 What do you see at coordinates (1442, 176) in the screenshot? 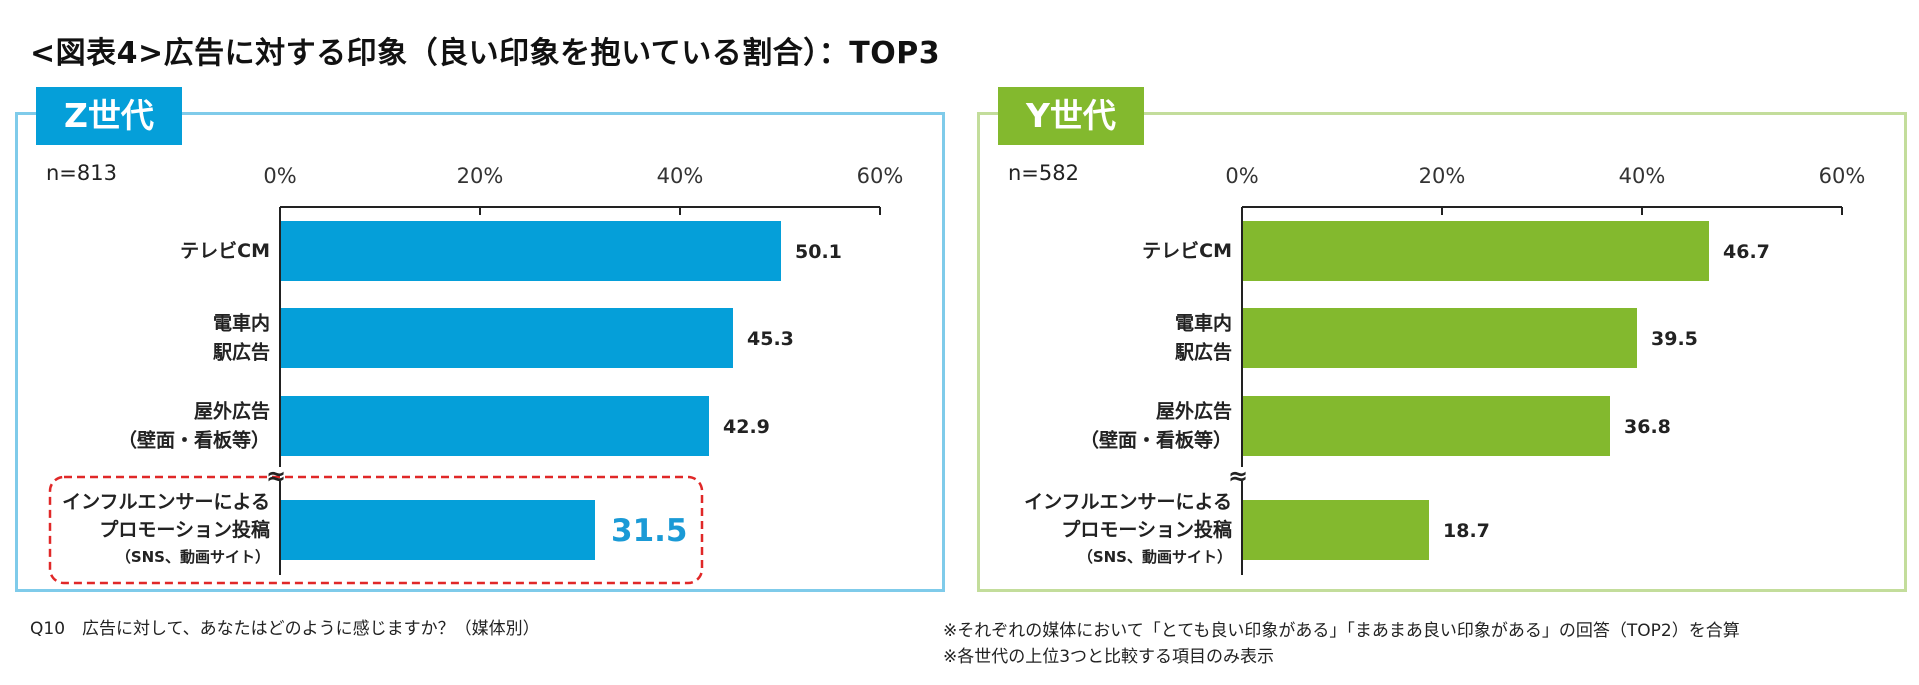
I see `x-tick-label-y: 20%` at bounding box center [1442, 176].